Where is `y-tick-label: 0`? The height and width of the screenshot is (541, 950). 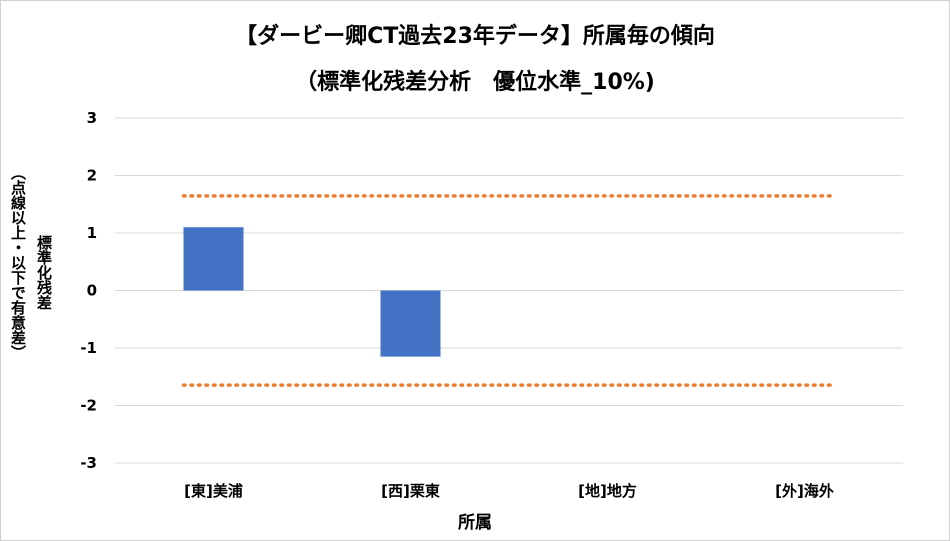
y-tick-label: 0 is located at coordinates (92, 291).